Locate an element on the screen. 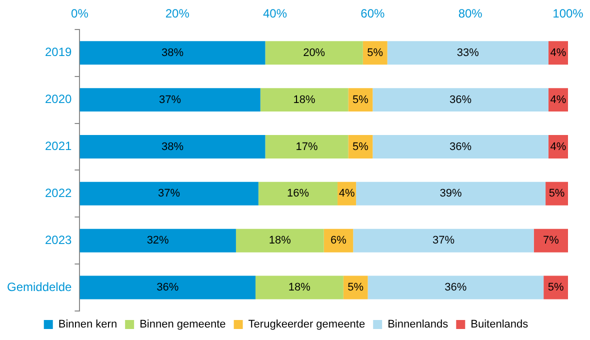 This screenshot has width=590, height=340. data-label: 7% is located at coordinates (551, 240).